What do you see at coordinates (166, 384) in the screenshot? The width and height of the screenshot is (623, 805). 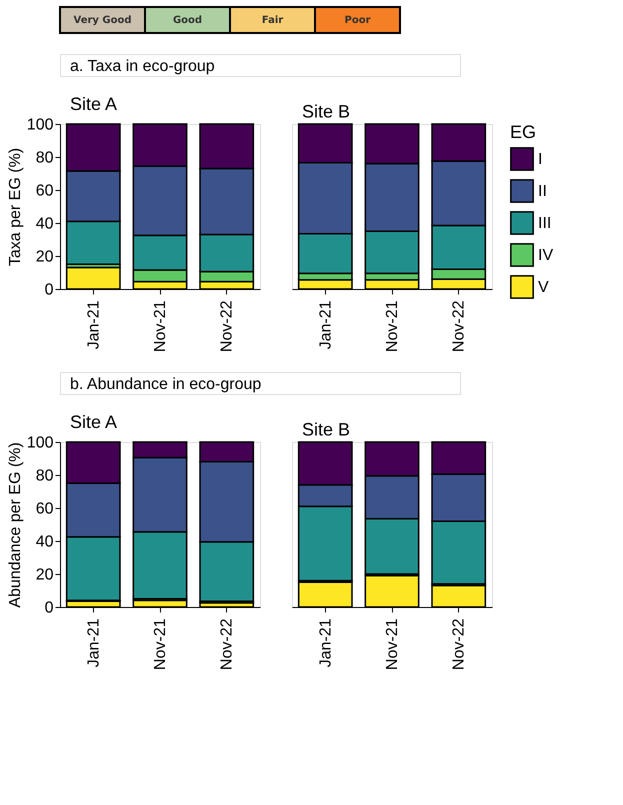 I see `text: b. Abundance in eco-group` at bounding box center [166, 384].